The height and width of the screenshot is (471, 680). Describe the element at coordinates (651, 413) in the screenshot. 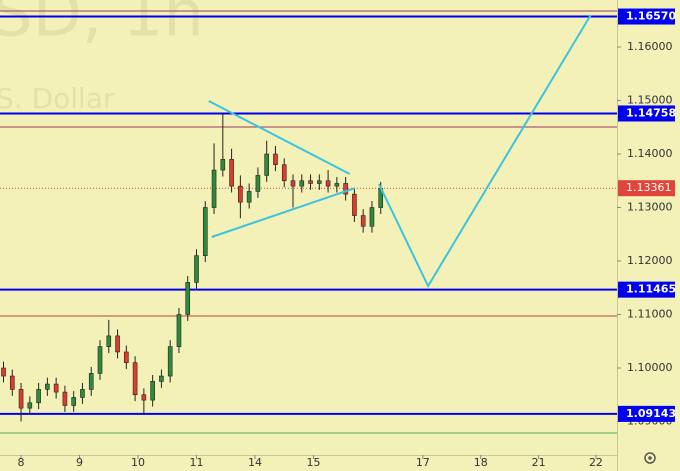

I see `level-label: 1.09143` at that location.